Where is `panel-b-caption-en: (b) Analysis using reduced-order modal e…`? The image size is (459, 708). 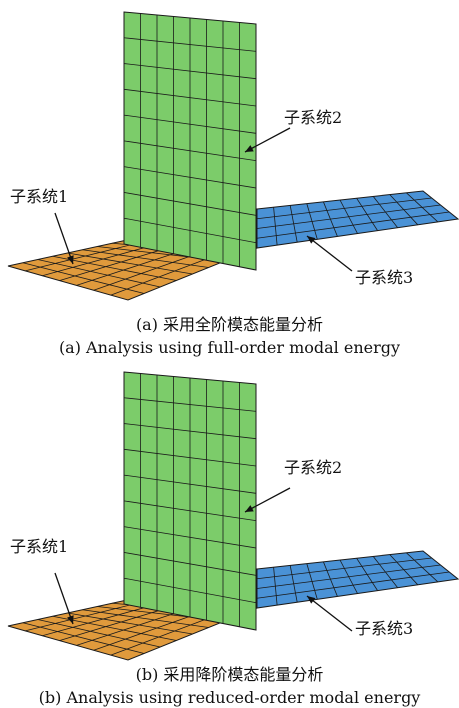
panel-b-caption-en: (b) Analysis using reduced-order modal e… is located at coordinates (229, 697).